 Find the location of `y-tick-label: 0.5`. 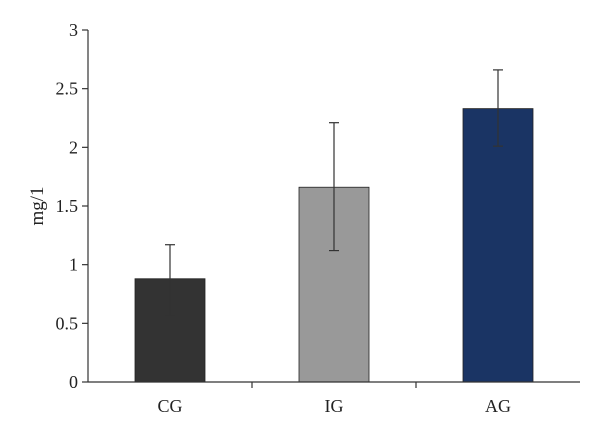

y-tick-label: 0.5 is located at coordinates (67, 323).